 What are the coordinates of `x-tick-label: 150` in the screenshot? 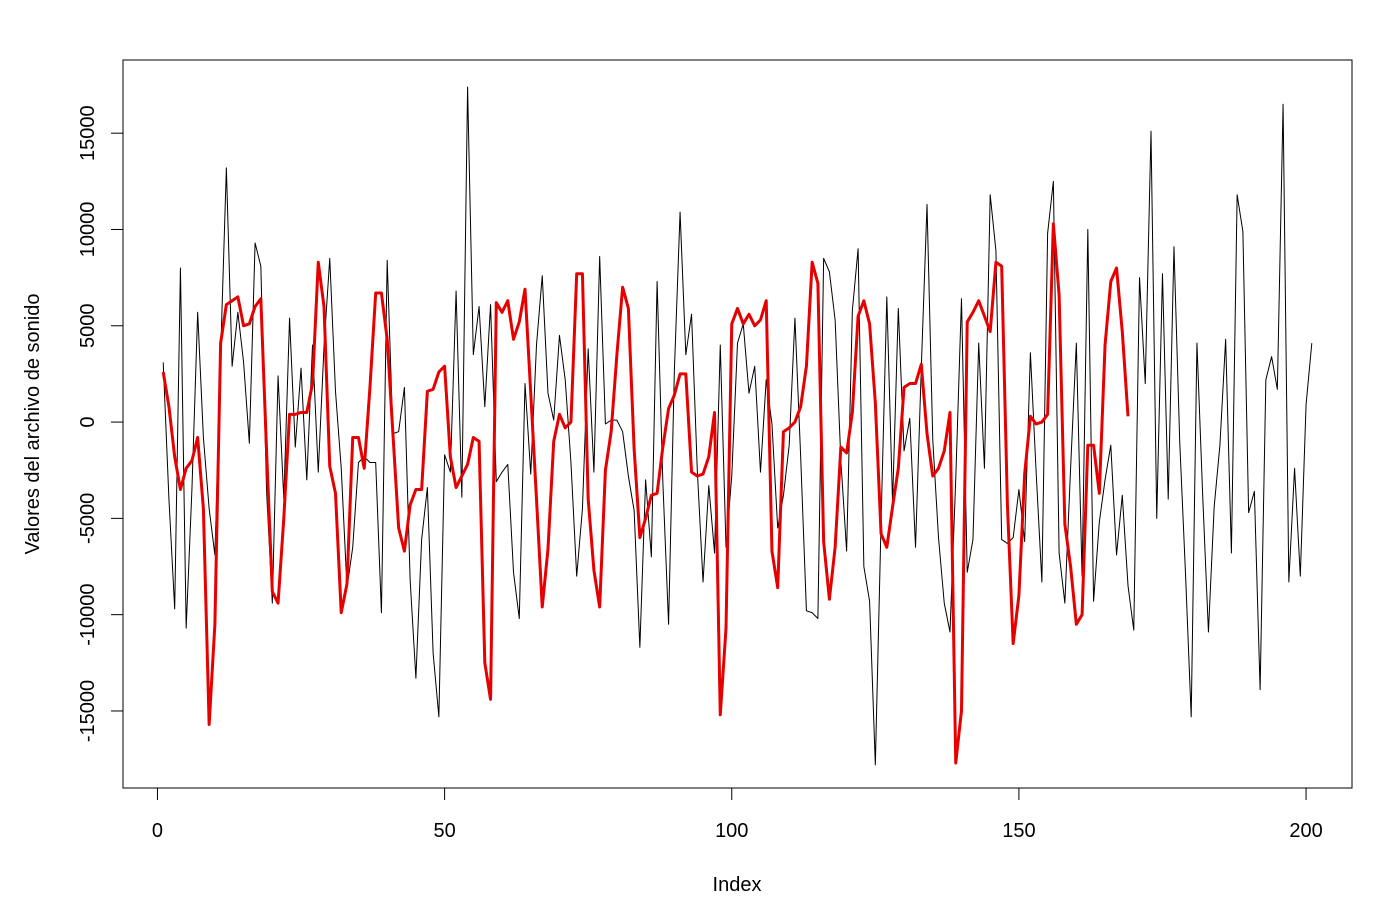 It's located at (1018, 831).